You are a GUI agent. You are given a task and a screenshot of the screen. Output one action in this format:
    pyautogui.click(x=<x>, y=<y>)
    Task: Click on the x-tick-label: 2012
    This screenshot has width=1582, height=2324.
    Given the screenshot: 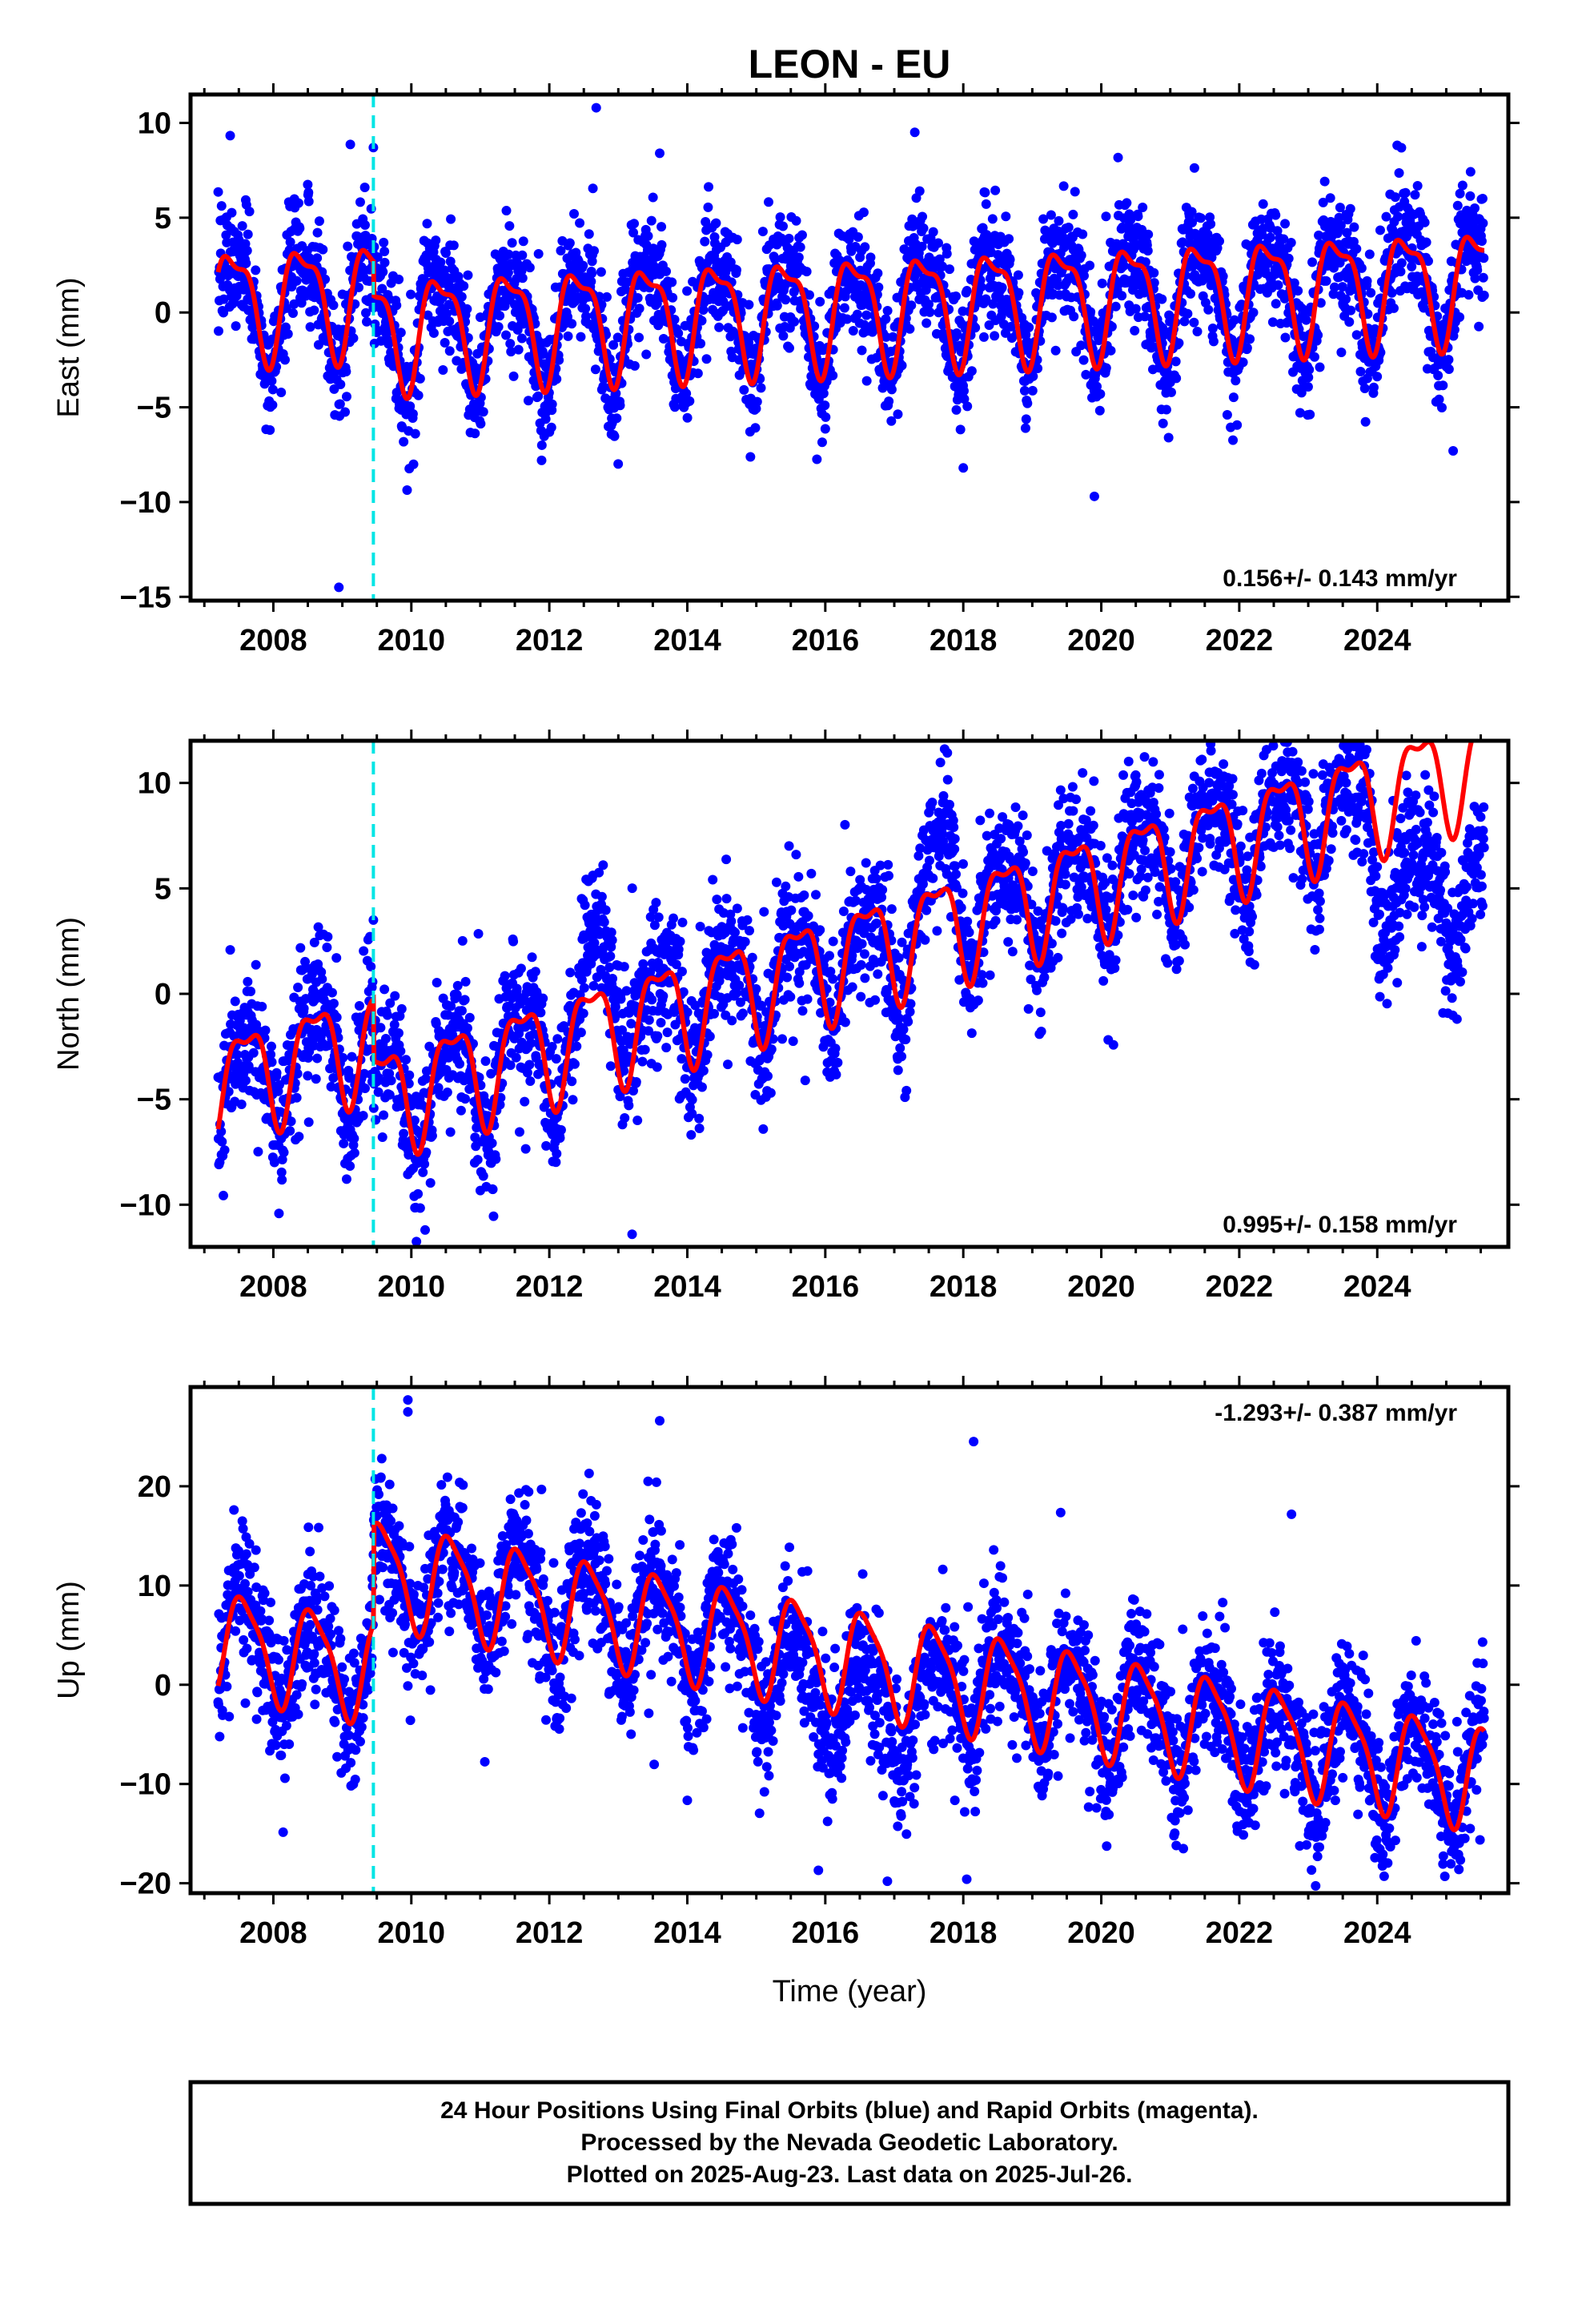 What is the action you would take?
    pyautogui.click(x=550, y=640)
    